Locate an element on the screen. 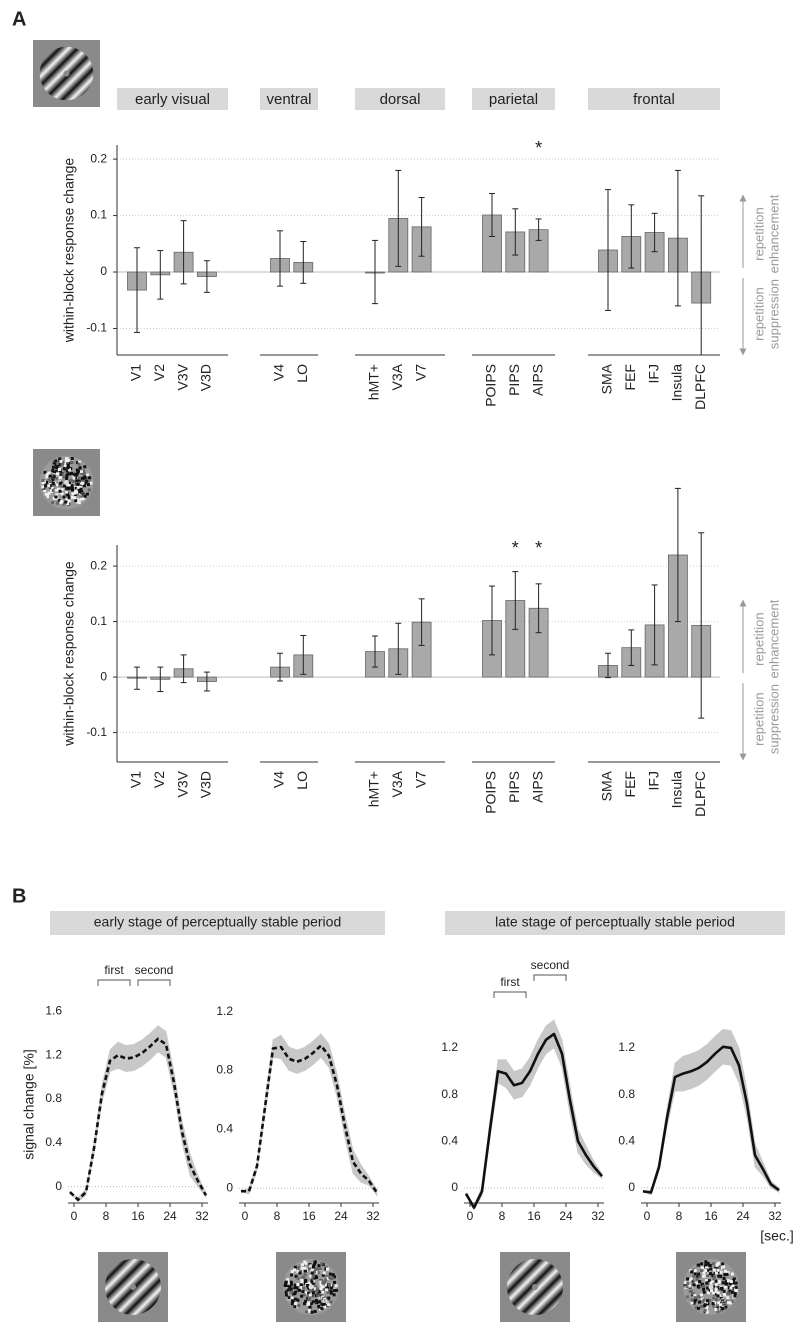 Image resolution: width=800 pixels, height=1339 pixels. fixation is located at coordinates (535, 1287).